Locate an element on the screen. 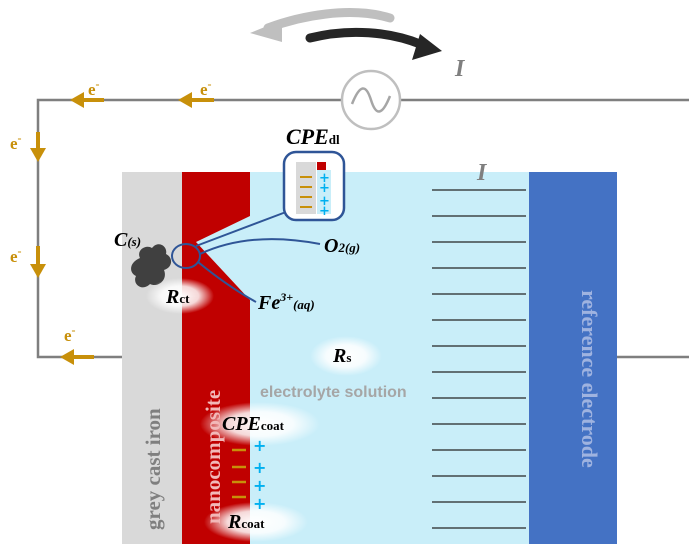 Image resolution: width=689 pixels, height=544 pixels. rcoat-glow is located at coordinates (256, 522).